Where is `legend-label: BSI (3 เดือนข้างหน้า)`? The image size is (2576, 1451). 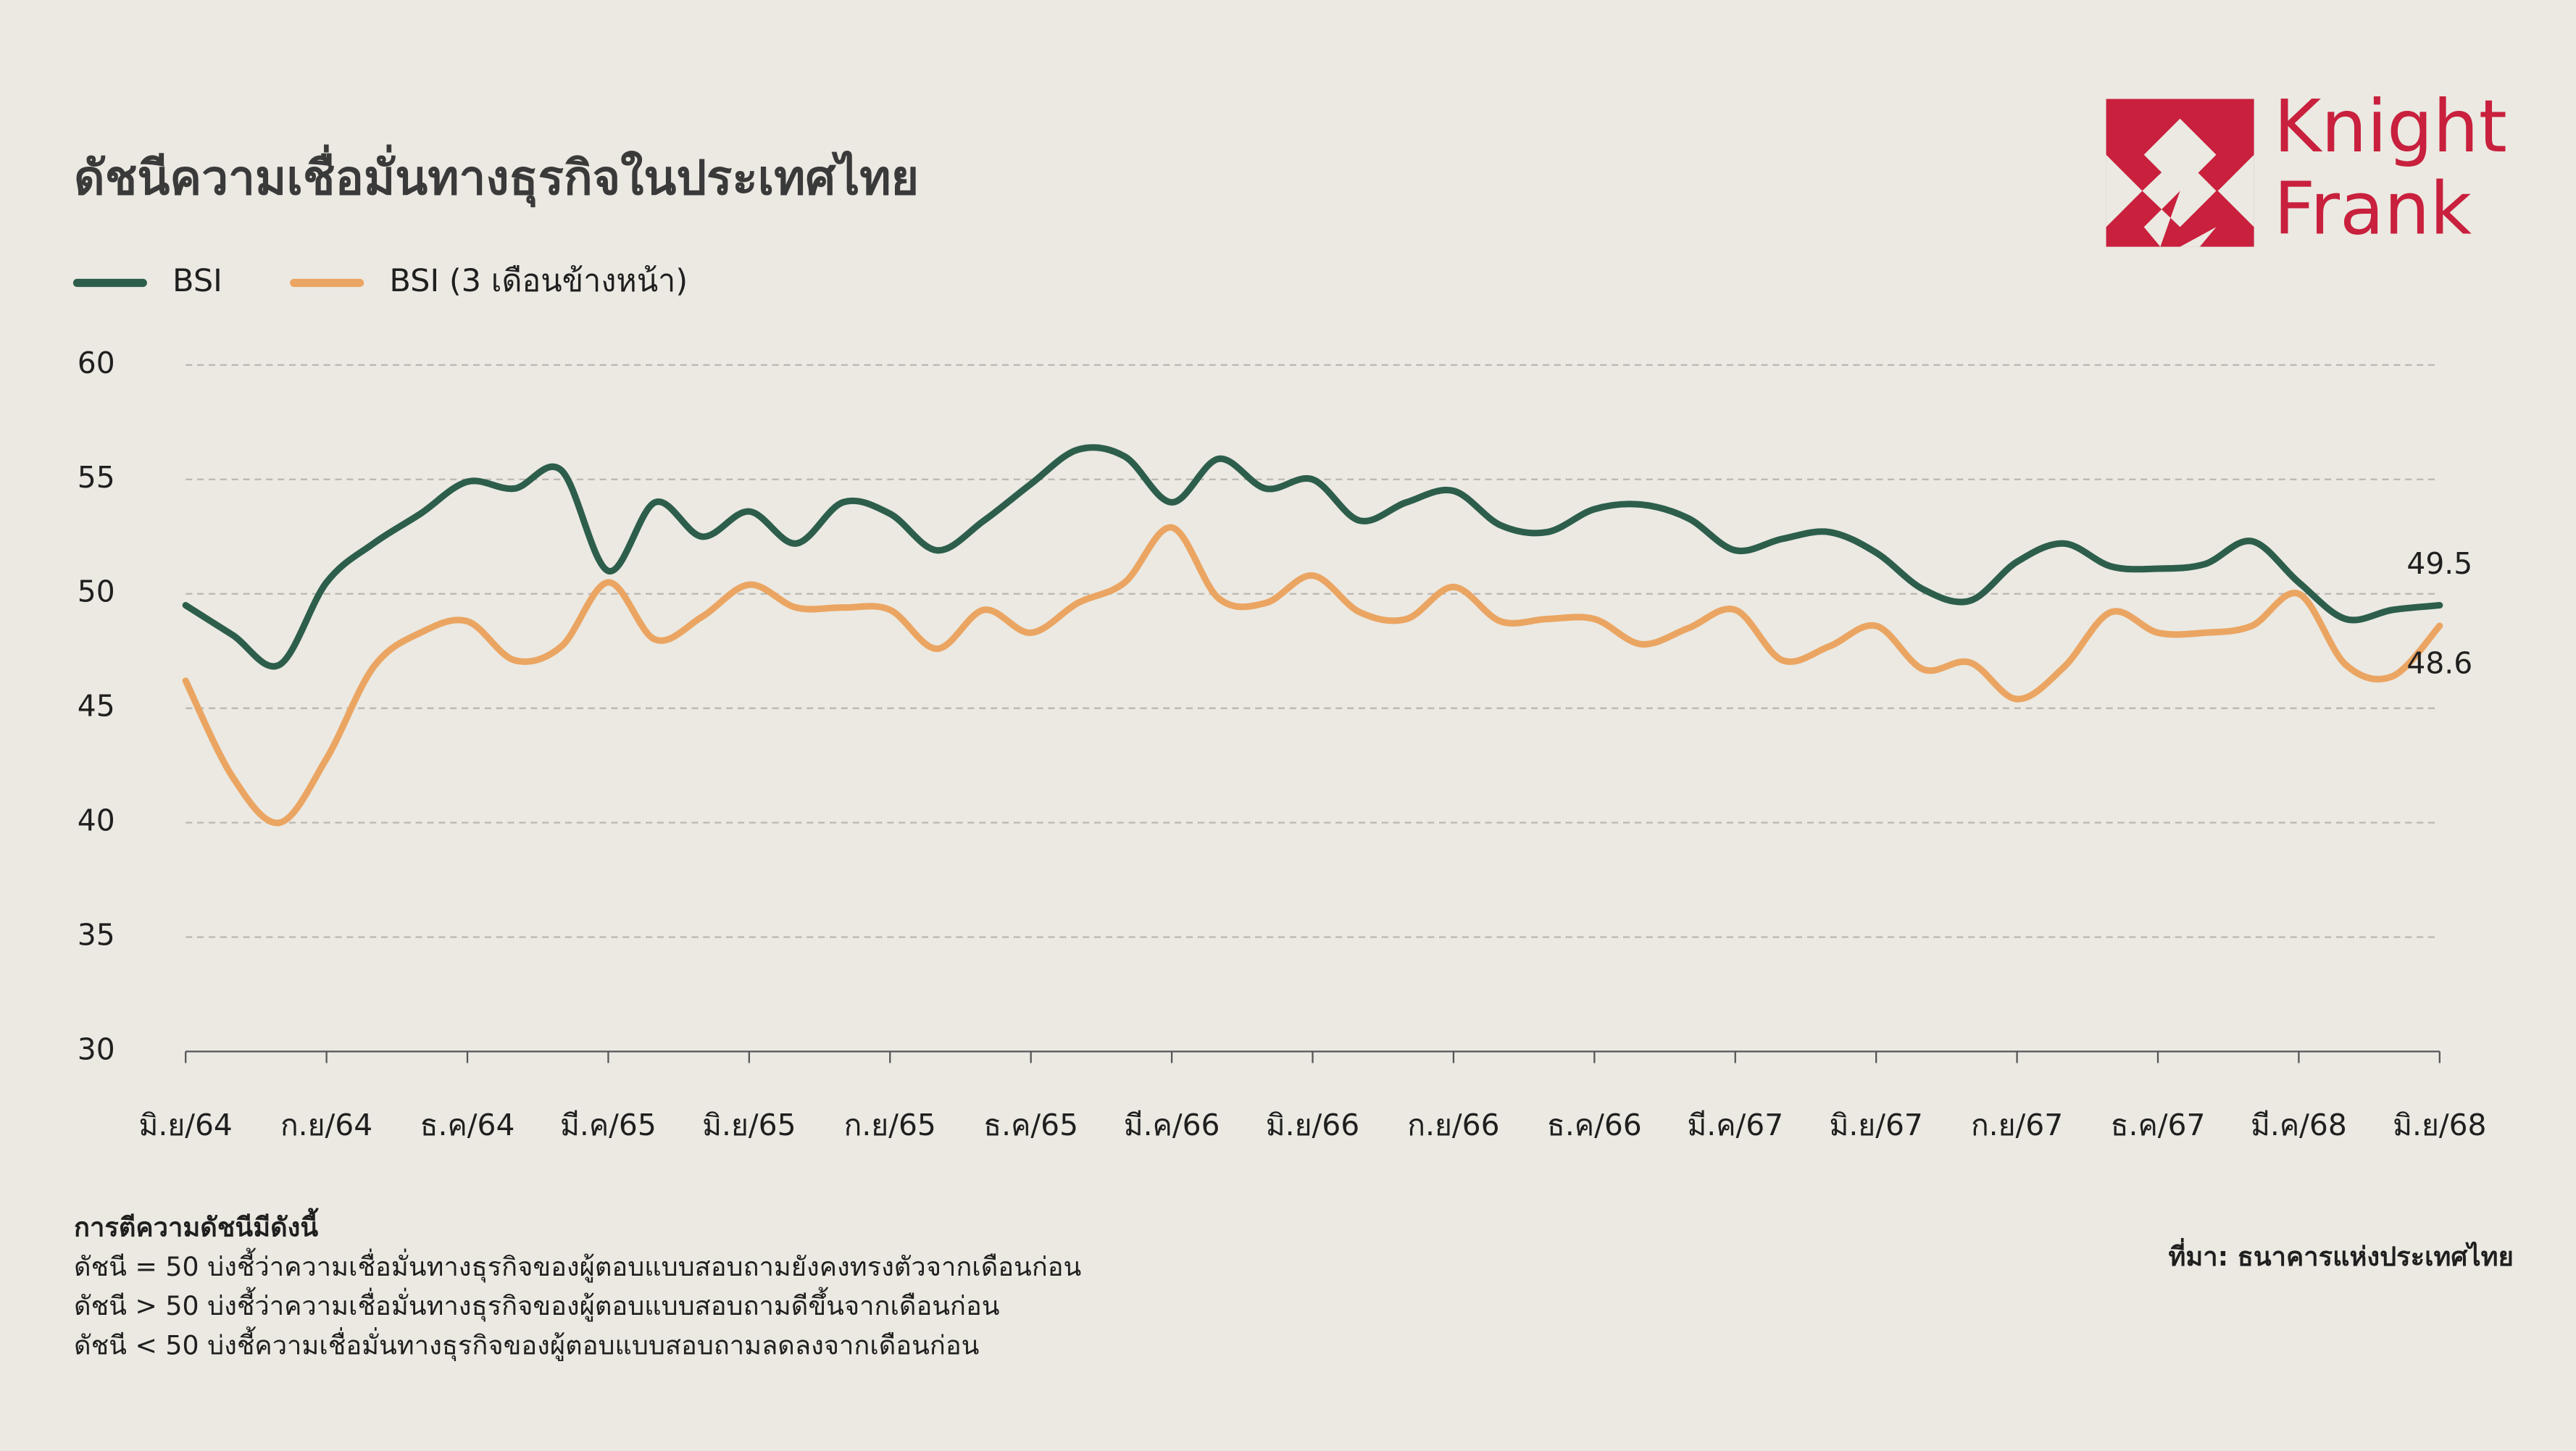 legend-label: BSI (3 เดือนข้างหน้า) is located at coordinates (538, 281).